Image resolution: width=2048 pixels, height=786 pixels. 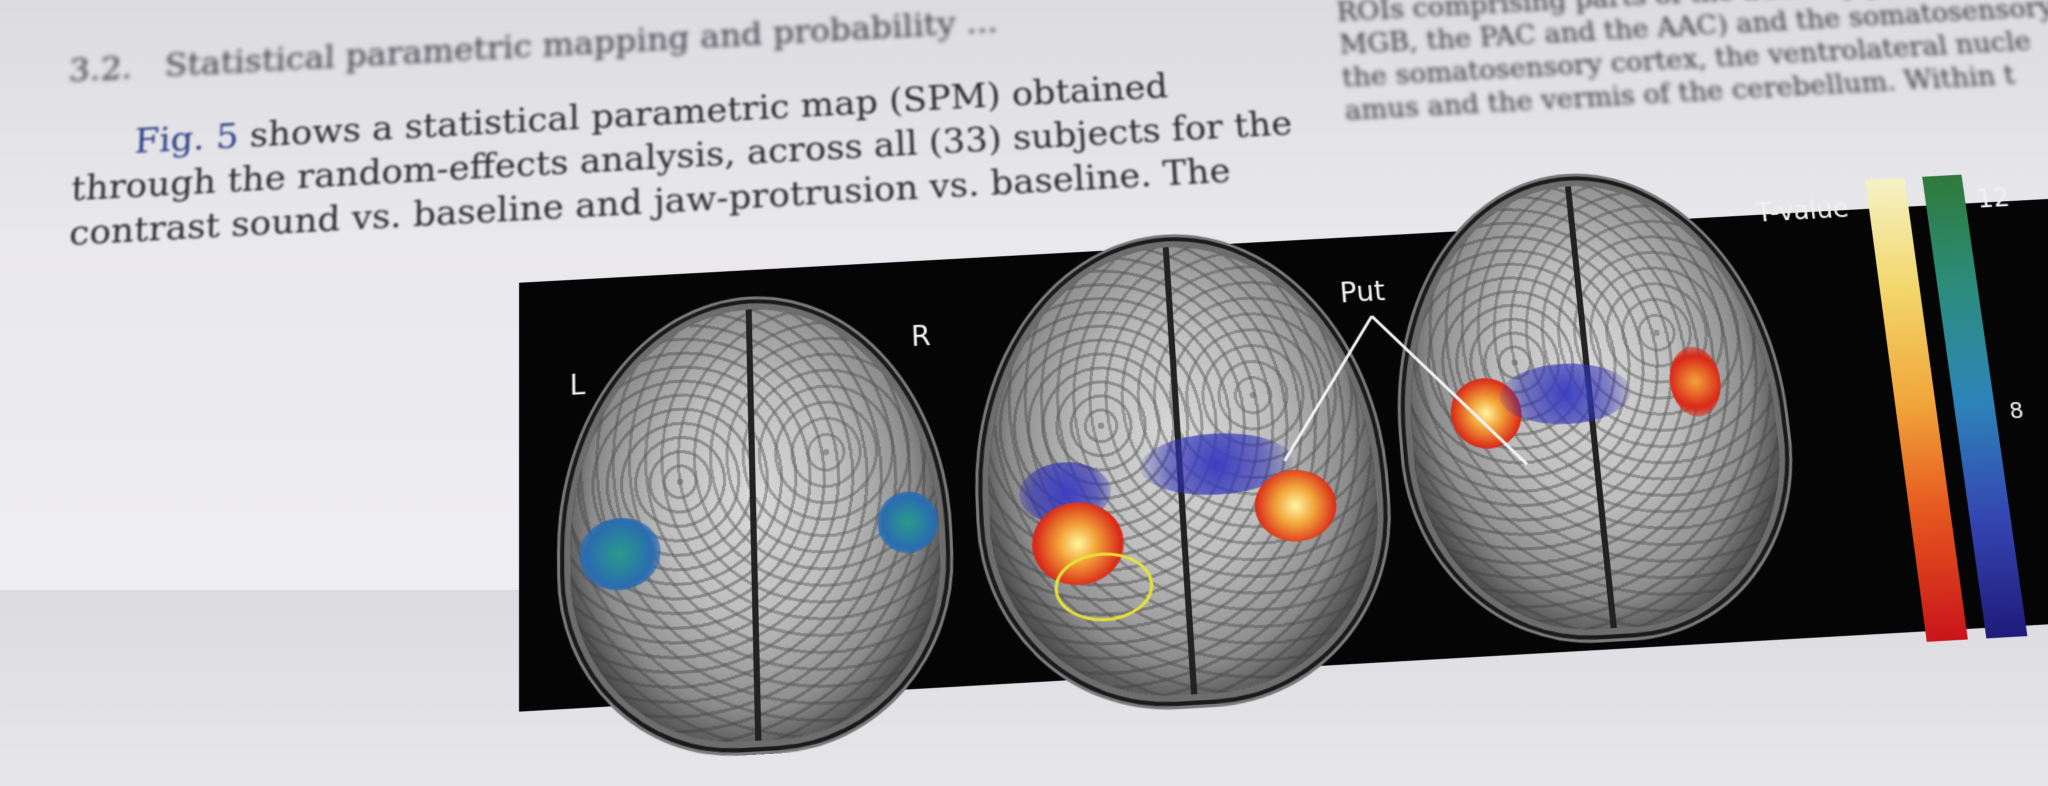 I want to click on colorbar-title: T-value, so click(x=1803, y=211).